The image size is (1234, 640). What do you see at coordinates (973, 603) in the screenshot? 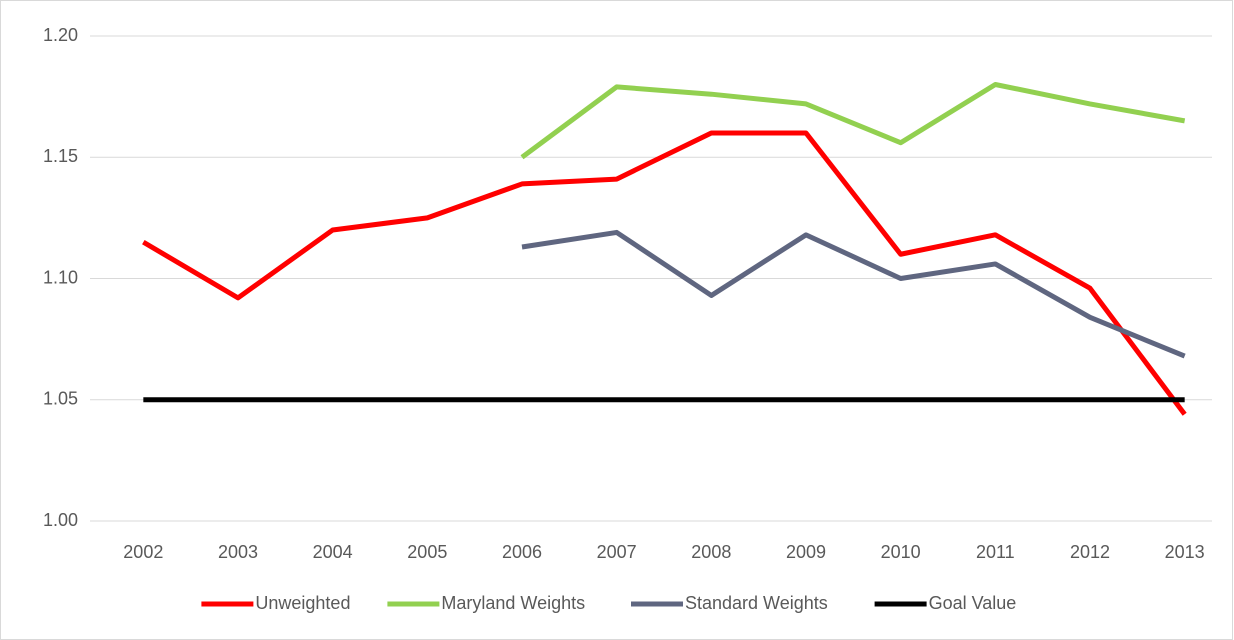
I see `legend-label: Goal Value` at bounding box center [973, 603].